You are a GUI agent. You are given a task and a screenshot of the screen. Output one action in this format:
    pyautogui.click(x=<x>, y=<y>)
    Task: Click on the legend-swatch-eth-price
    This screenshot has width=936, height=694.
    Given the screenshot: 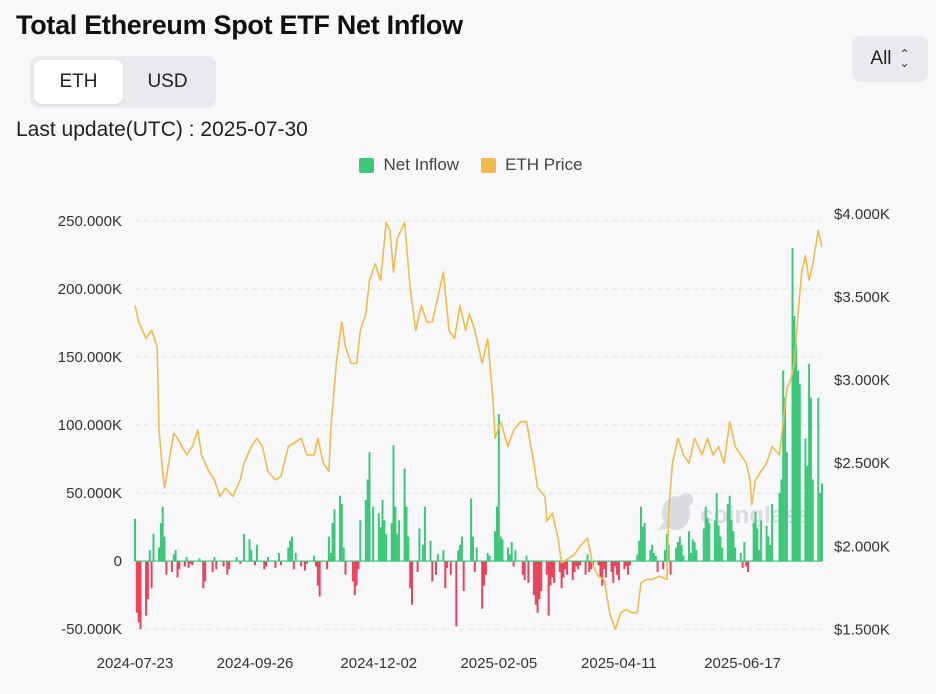 What is the action you would take?
    pyautogui.click(x=489, y=165)
    